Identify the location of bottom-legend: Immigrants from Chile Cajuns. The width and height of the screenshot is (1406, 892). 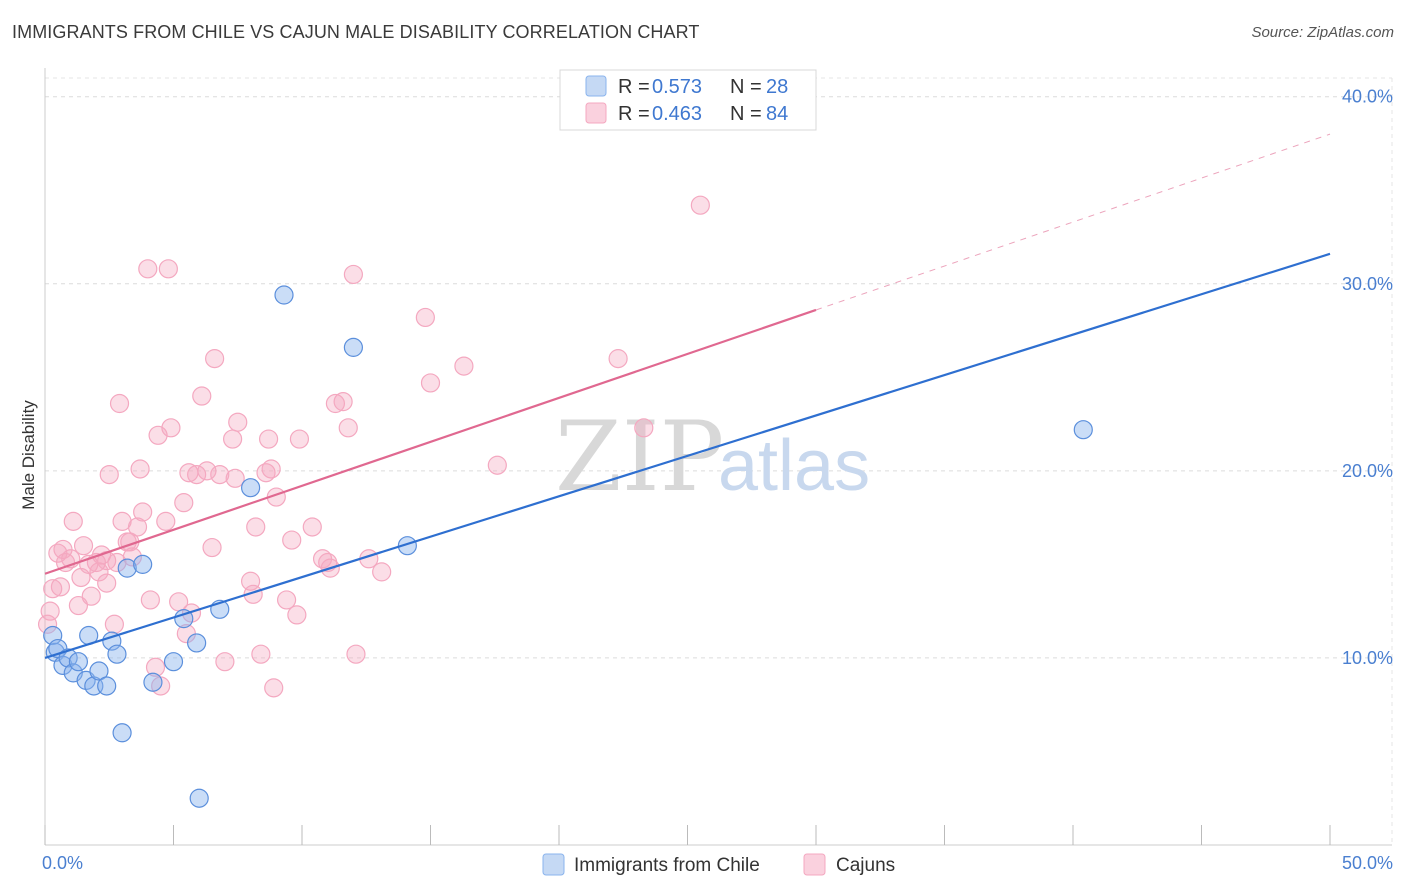
(718, 864).